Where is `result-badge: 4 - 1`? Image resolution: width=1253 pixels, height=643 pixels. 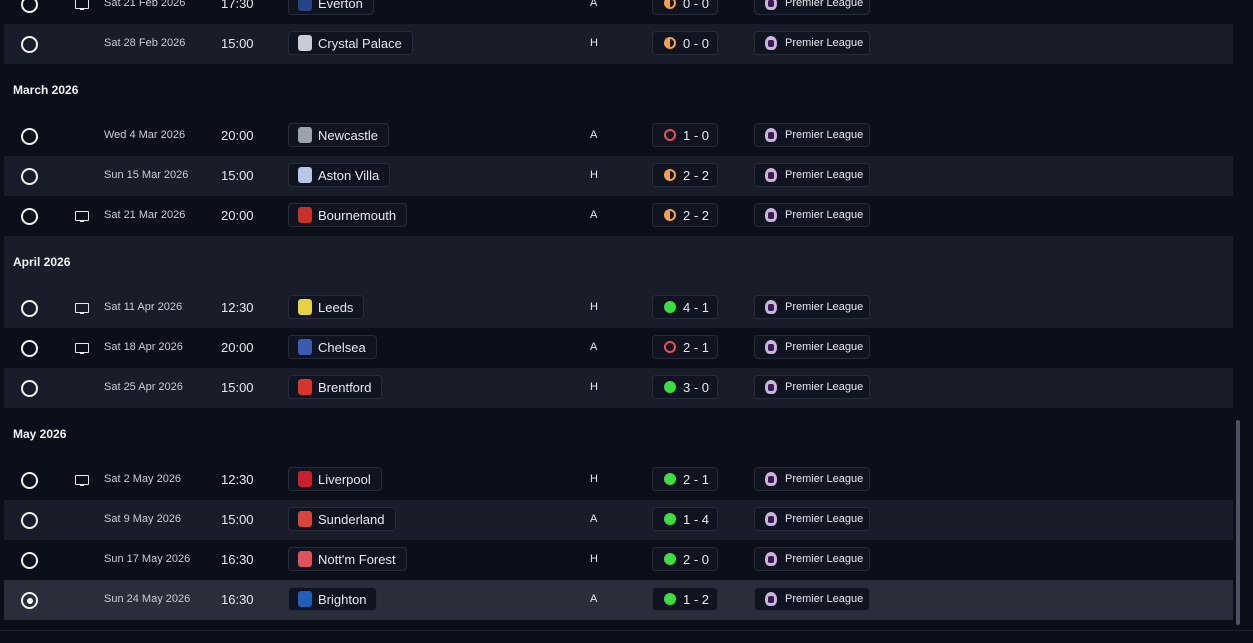
result-badge: 4 - 1 is located at coordinates (685, 307).